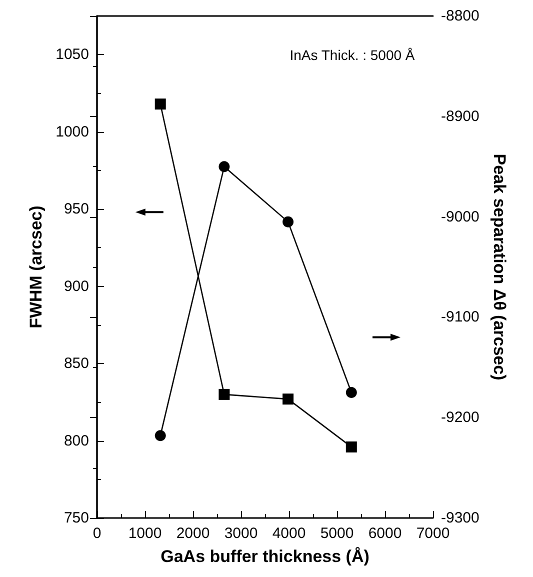  Describe the element at coordinates (460, 518) in the screenshot. I see `y2-tick-label: -9300` at that location.